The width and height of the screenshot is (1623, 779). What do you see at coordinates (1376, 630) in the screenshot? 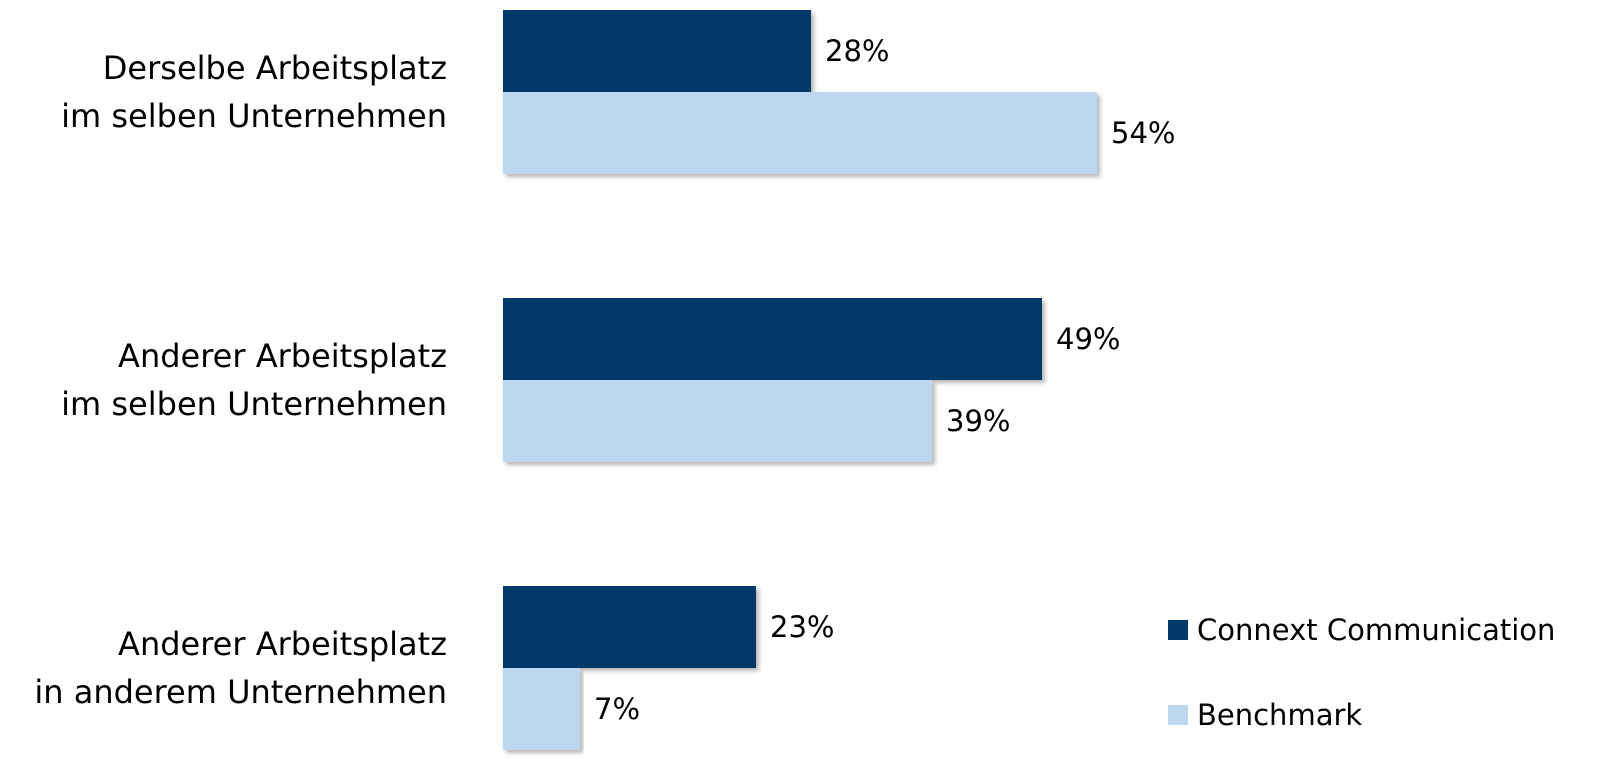
I see `legend-label: Connext Communication` at bounding box center [1376, 630].